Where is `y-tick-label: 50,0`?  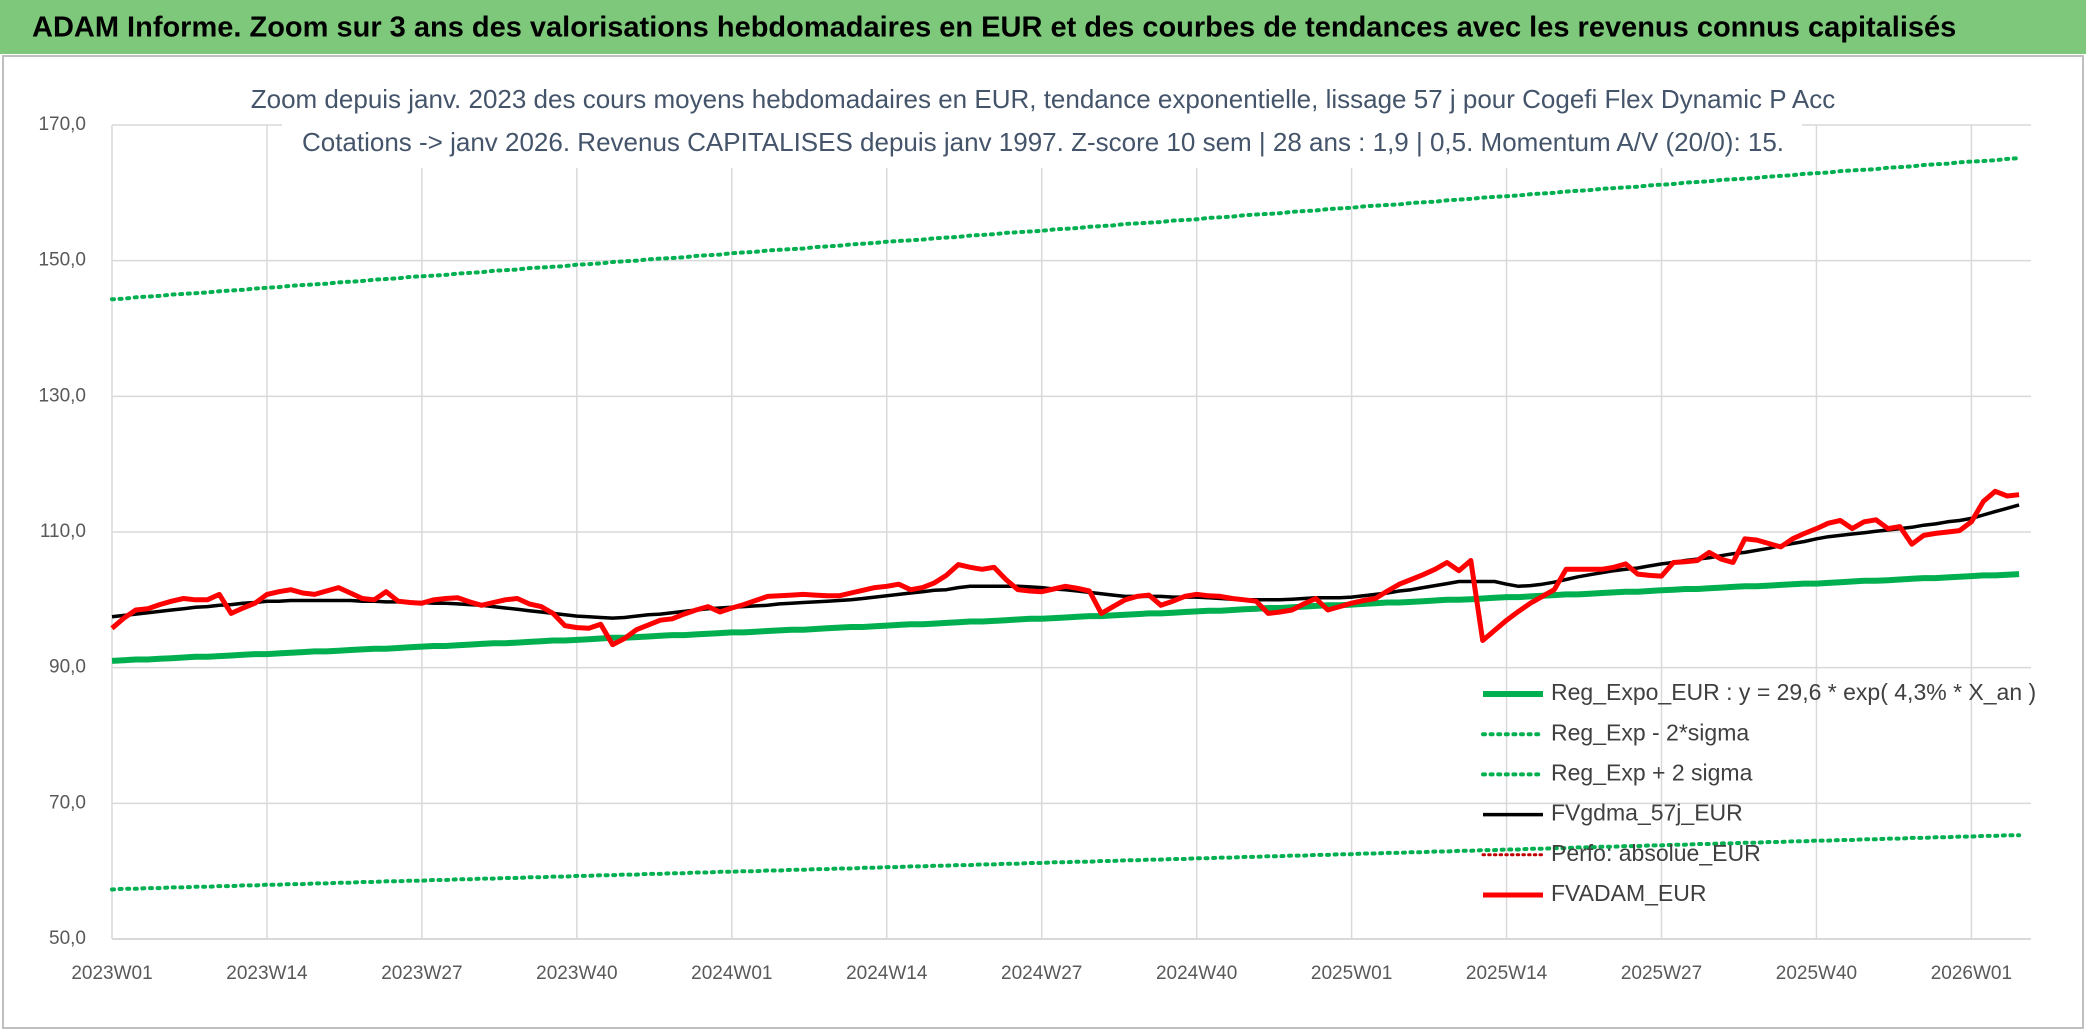
y-tick-label: 50,0 is located at coordinates (67, 938).